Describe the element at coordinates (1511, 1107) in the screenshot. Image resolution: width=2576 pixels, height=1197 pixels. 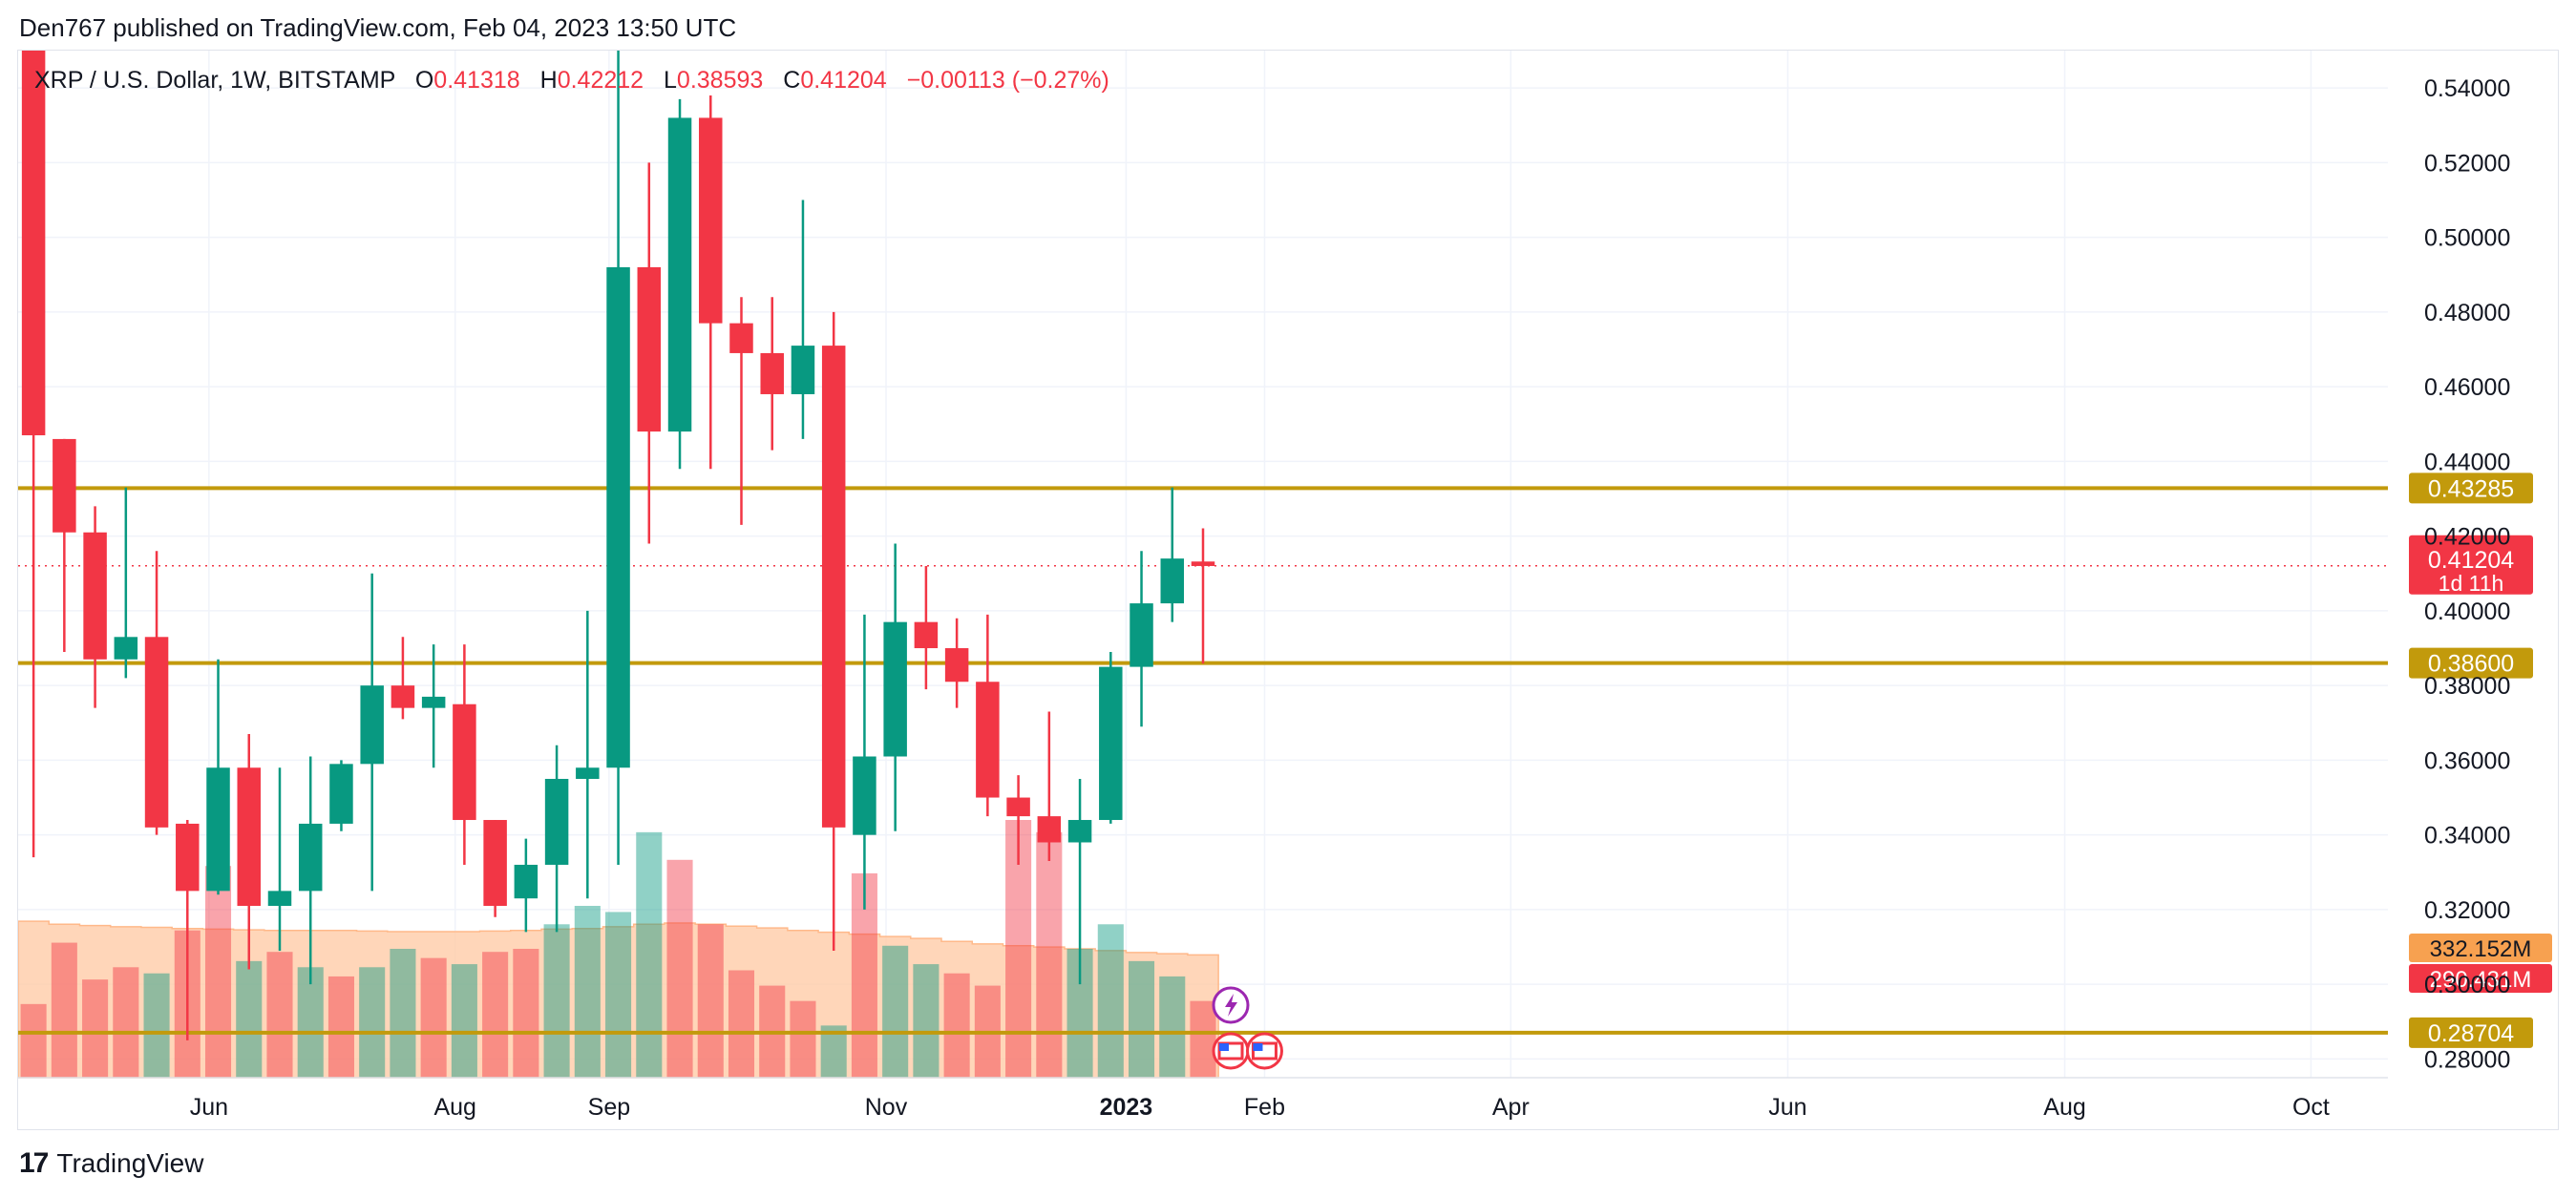
I see `time-tick-label: Apr` at that location.